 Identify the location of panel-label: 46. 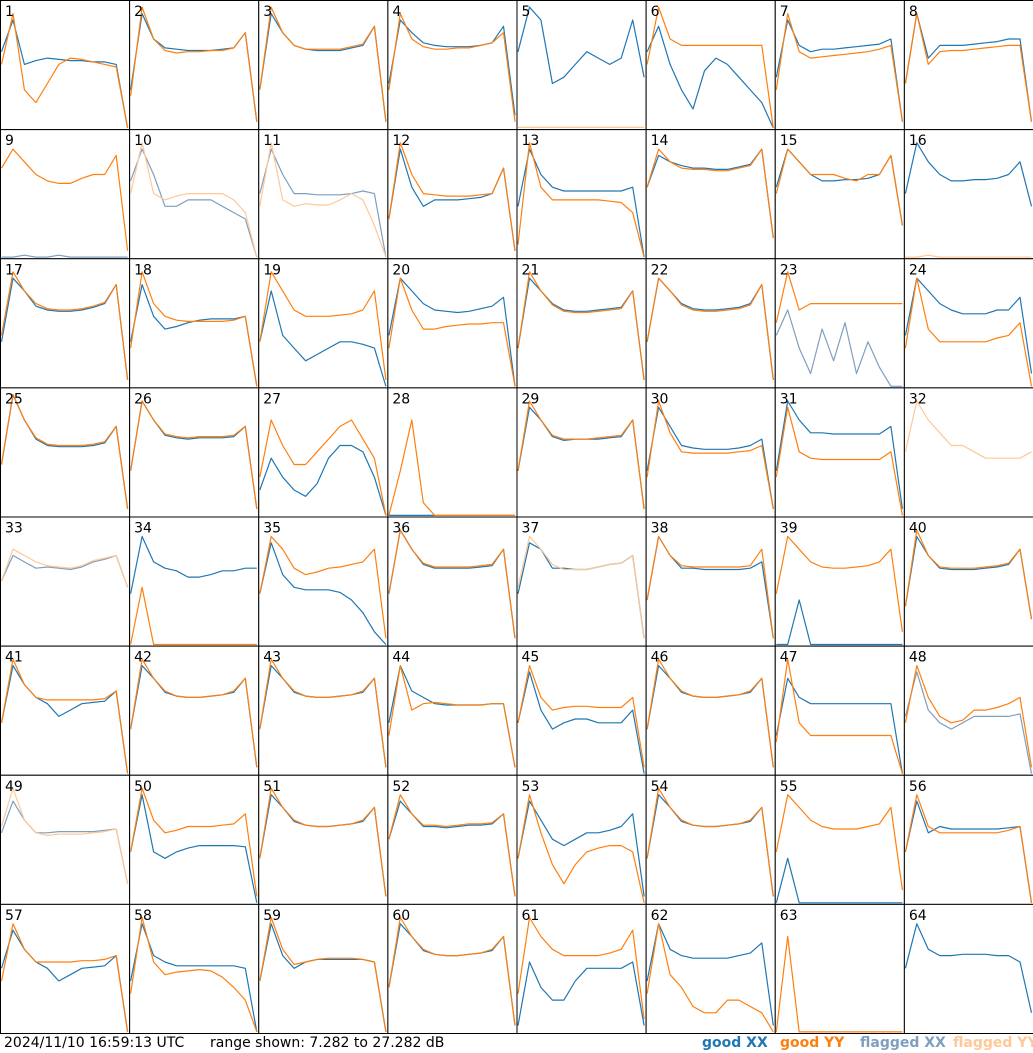
(660, 658).